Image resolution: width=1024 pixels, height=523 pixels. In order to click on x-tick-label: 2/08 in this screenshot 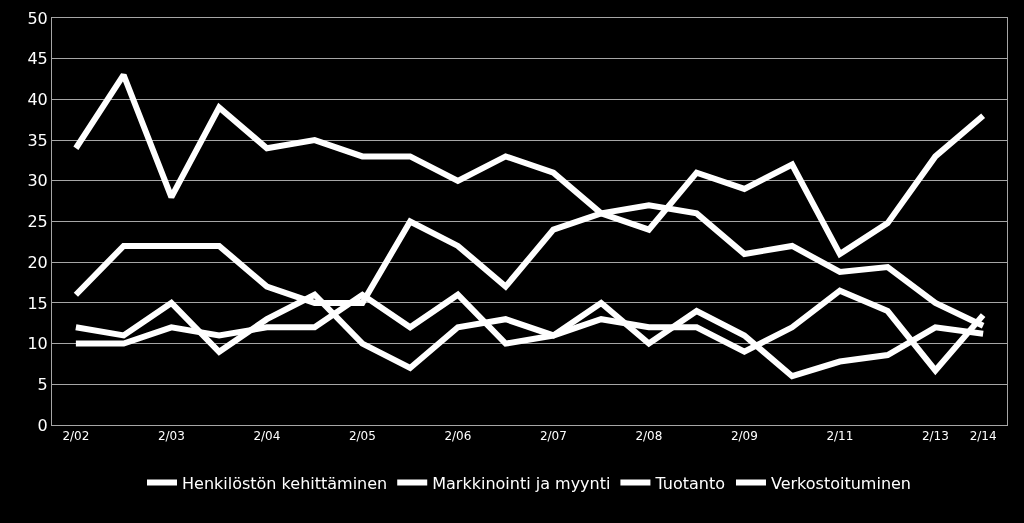, I will do `click(649, 436)`.